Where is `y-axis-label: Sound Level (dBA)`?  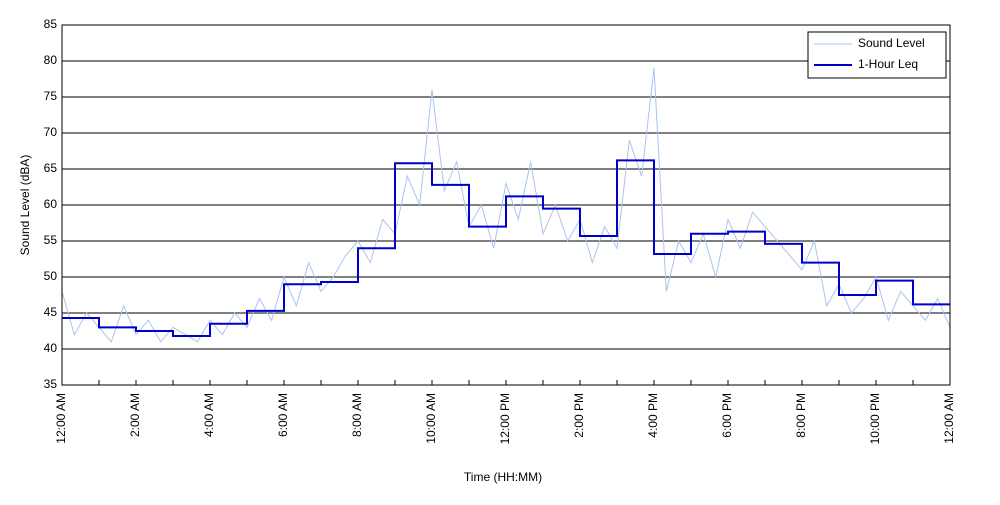 y-axis-label: Sound Level (dBA) is located at coordinates (25, 205).